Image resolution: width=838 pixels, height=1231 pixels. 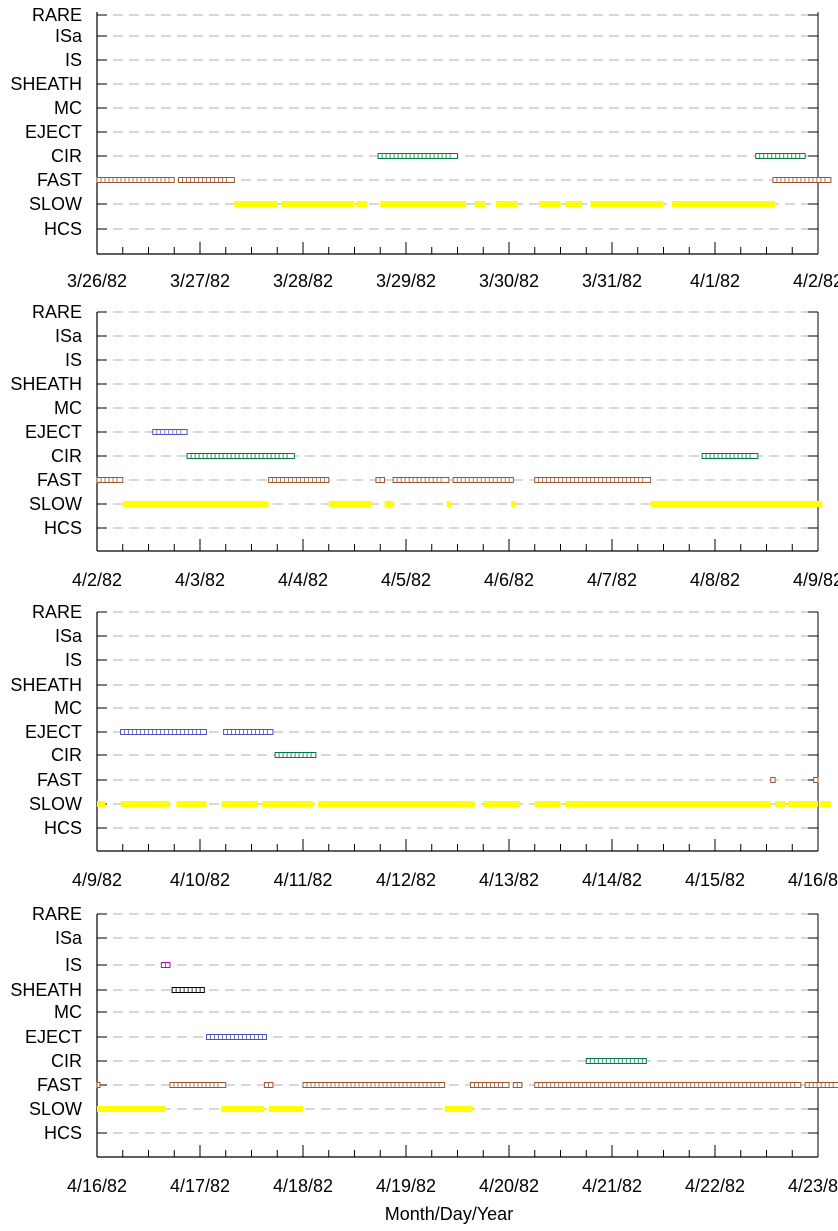 What do you see at coordinates (715, 880) in the screenshot?
I see `x-tick-label: 4/15/82` at bounding box center [715, 880].